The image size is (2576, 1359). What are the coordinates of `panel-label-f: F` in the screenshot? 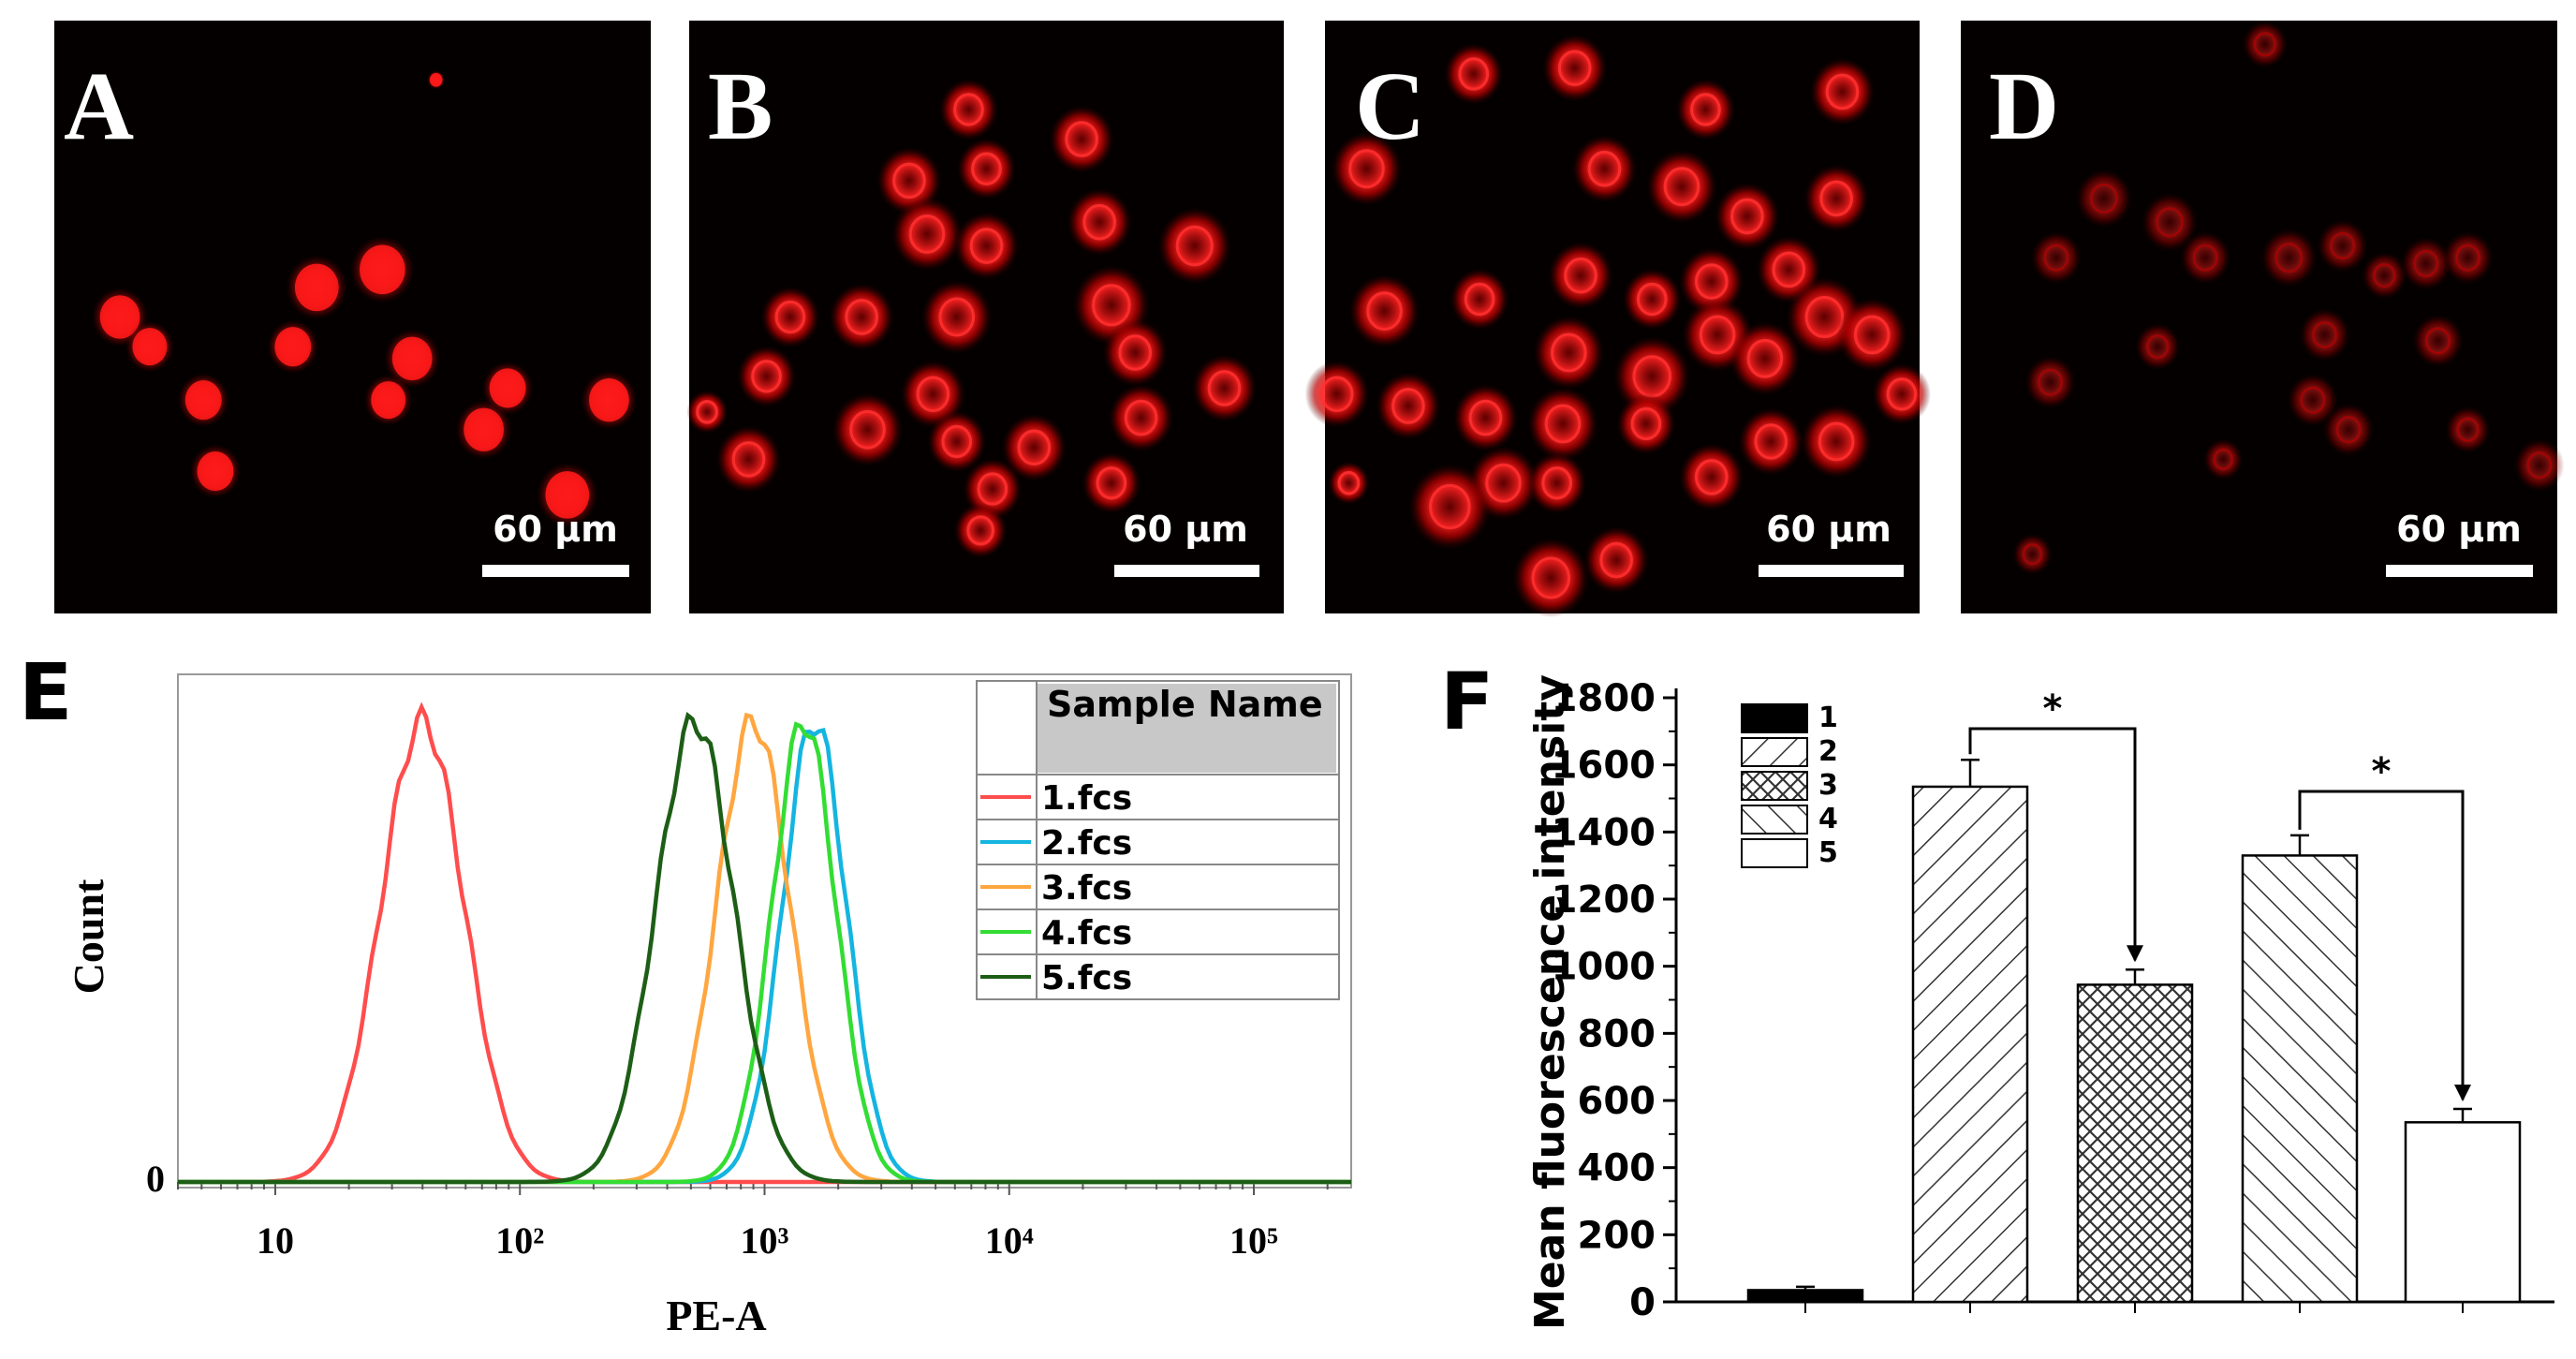 It's located at (1467, 701).